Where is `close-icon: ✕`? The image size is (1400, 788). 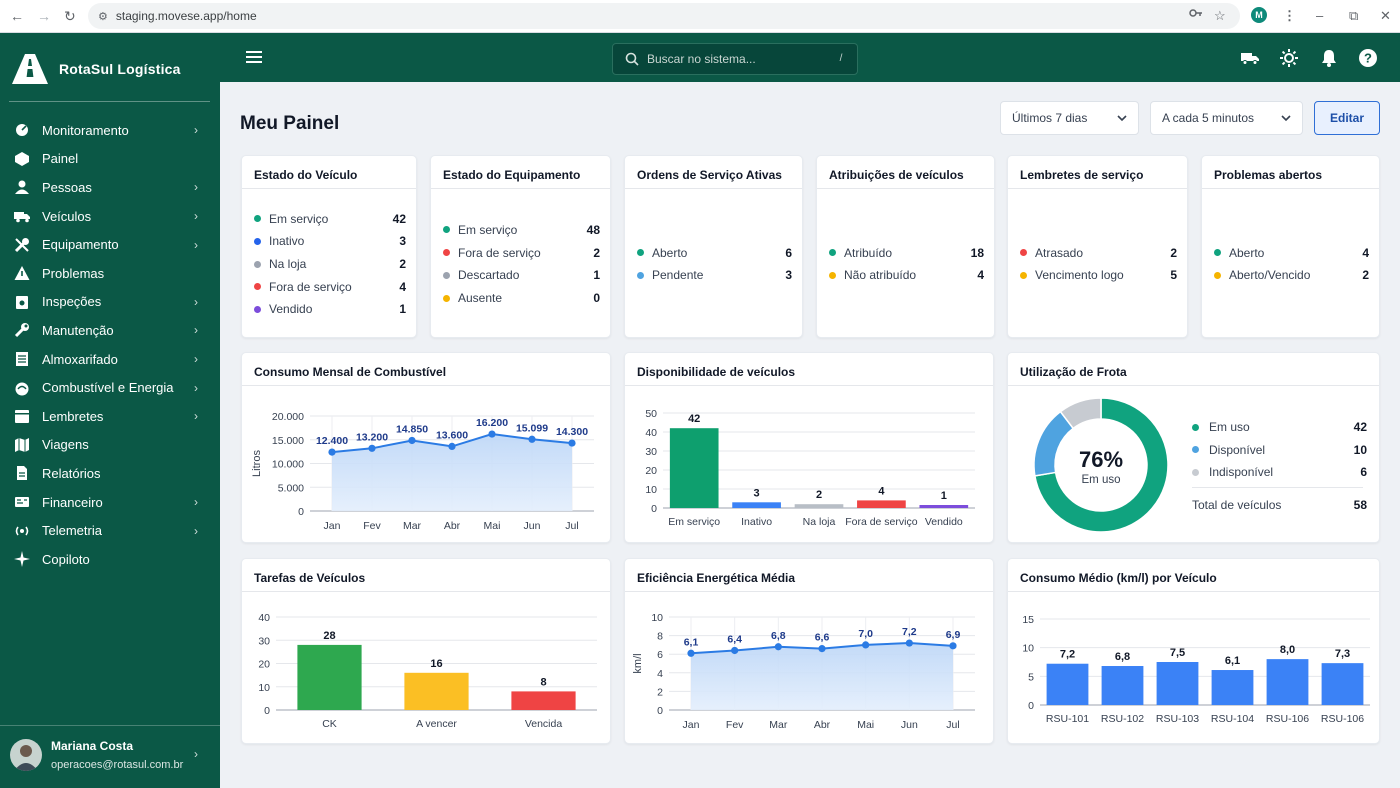 close-icon: ✕ is located at coordinates (1385, 15).